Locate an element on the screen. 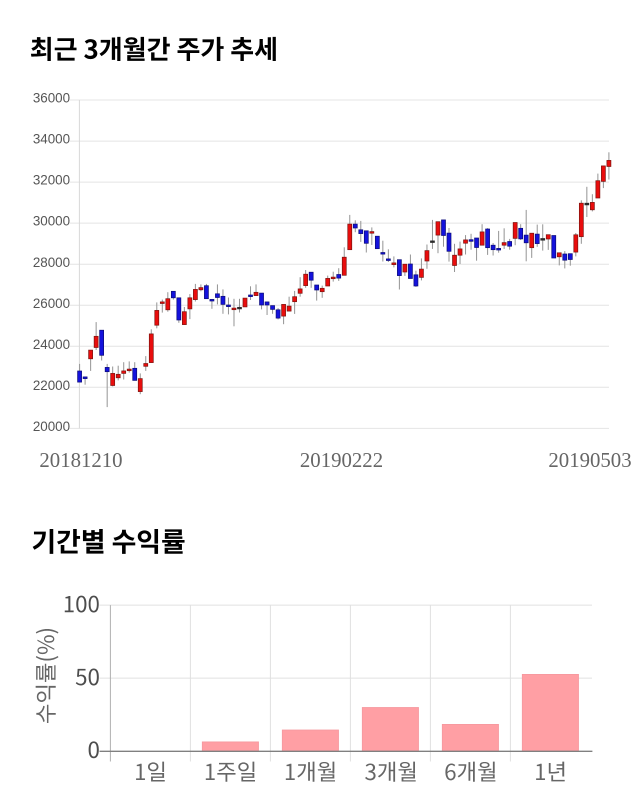  svg-text: 20000 is located at coordinates (51, 426).